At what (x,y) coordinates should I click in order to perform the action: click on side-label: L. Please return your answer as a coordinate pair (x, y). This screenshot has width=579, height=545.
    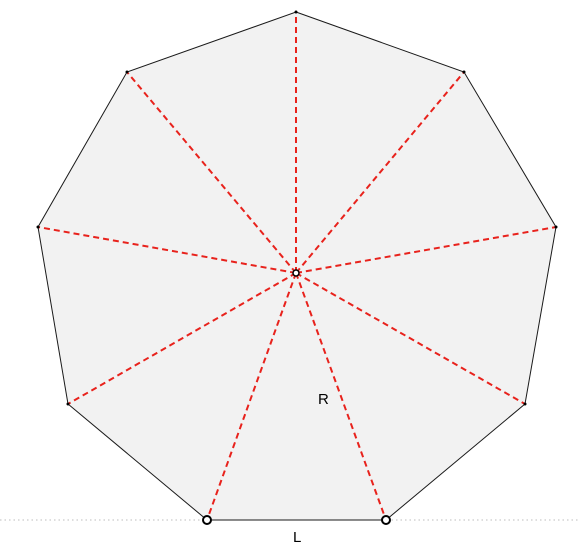
    Looking at the image, I should click on (297, 537).